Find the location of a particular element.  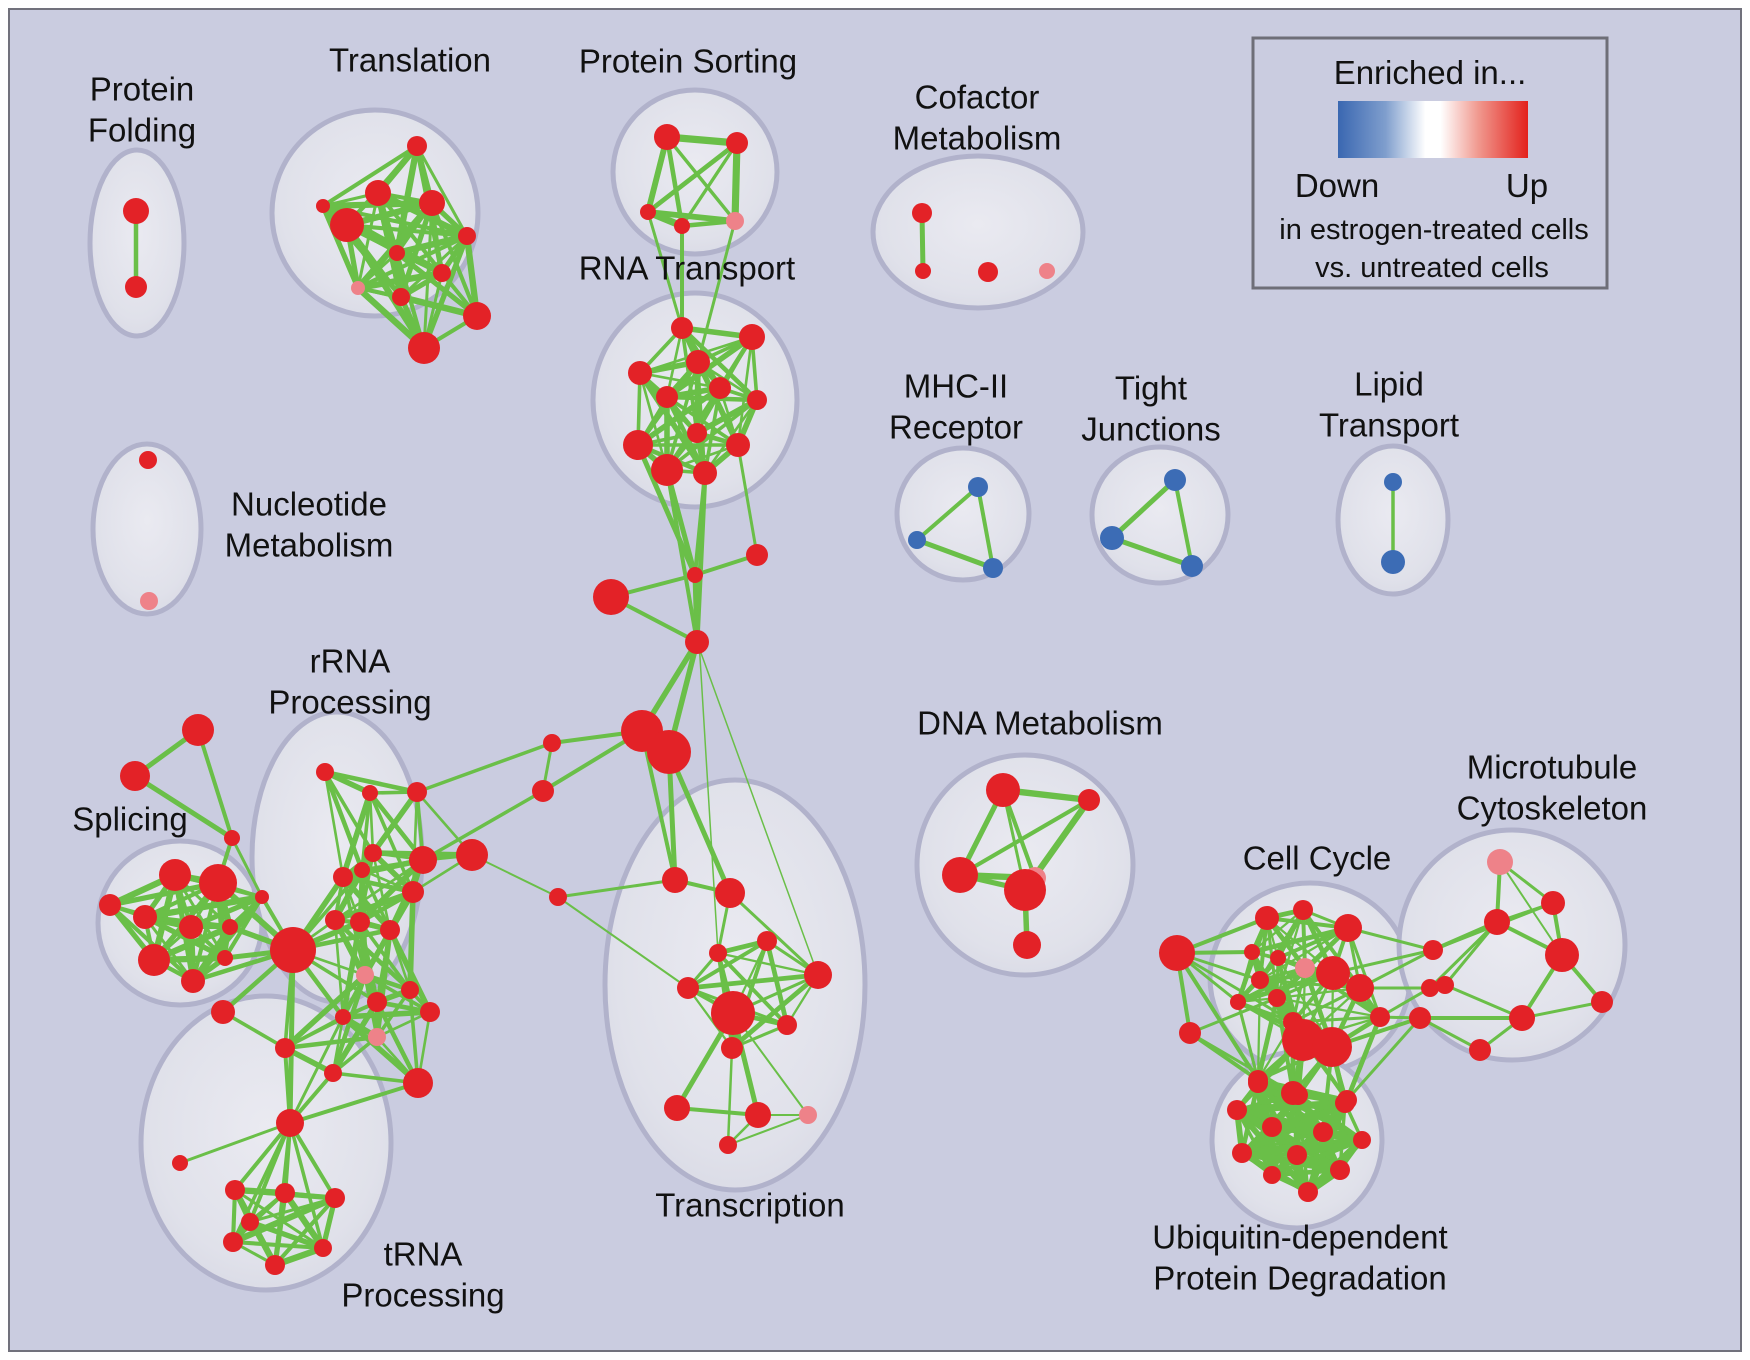

cluster-label-mhc-ii-receptor: MHC-II is located at coordinates (956, 386).